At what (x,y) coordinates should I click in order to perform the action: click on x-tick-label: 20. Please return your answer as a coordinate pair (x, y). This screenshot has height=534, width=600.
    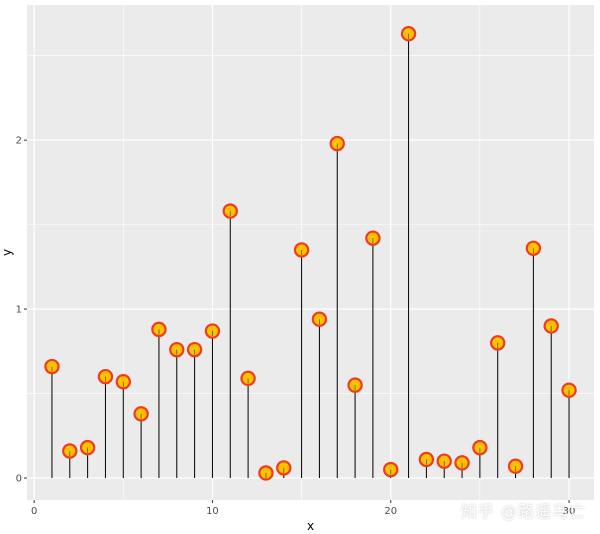
    Looking at the image, I should click on (390, 511).